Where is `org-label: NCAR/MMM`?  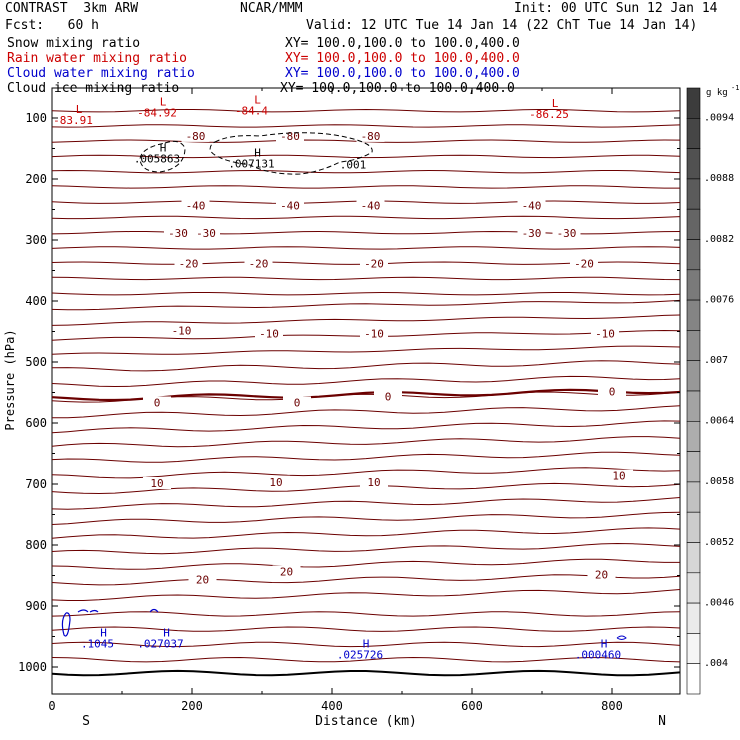 org-label: NCAR/MMM is located at coordinates (271, 8).